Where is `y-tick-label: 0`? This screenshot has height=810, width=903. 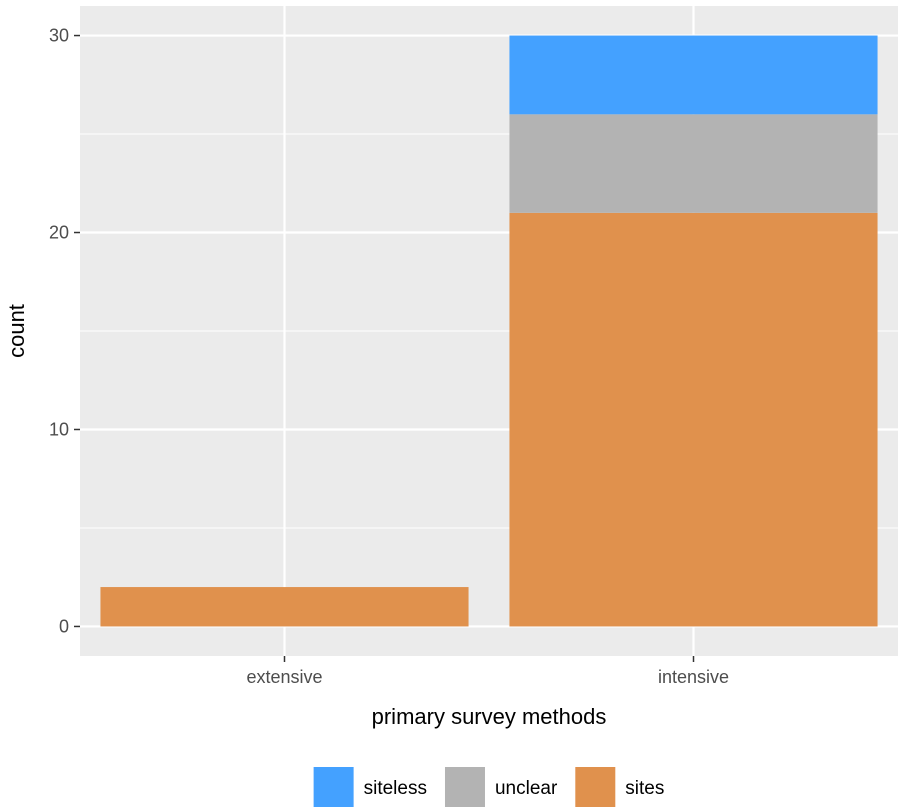 y-tick-label: 0 is located at coordinates (64, 626).